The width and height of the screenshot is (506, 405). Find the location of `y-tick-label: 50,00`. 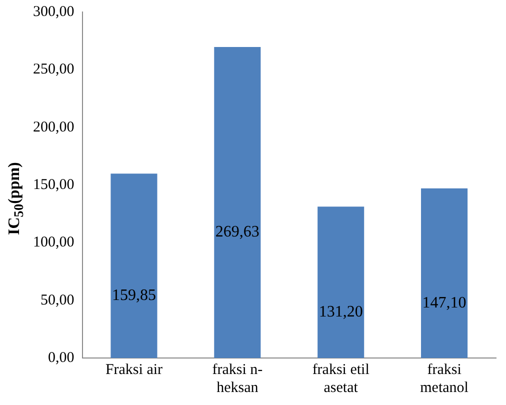

y-tick-label: 50,00 is located at coordinates (57, 300).